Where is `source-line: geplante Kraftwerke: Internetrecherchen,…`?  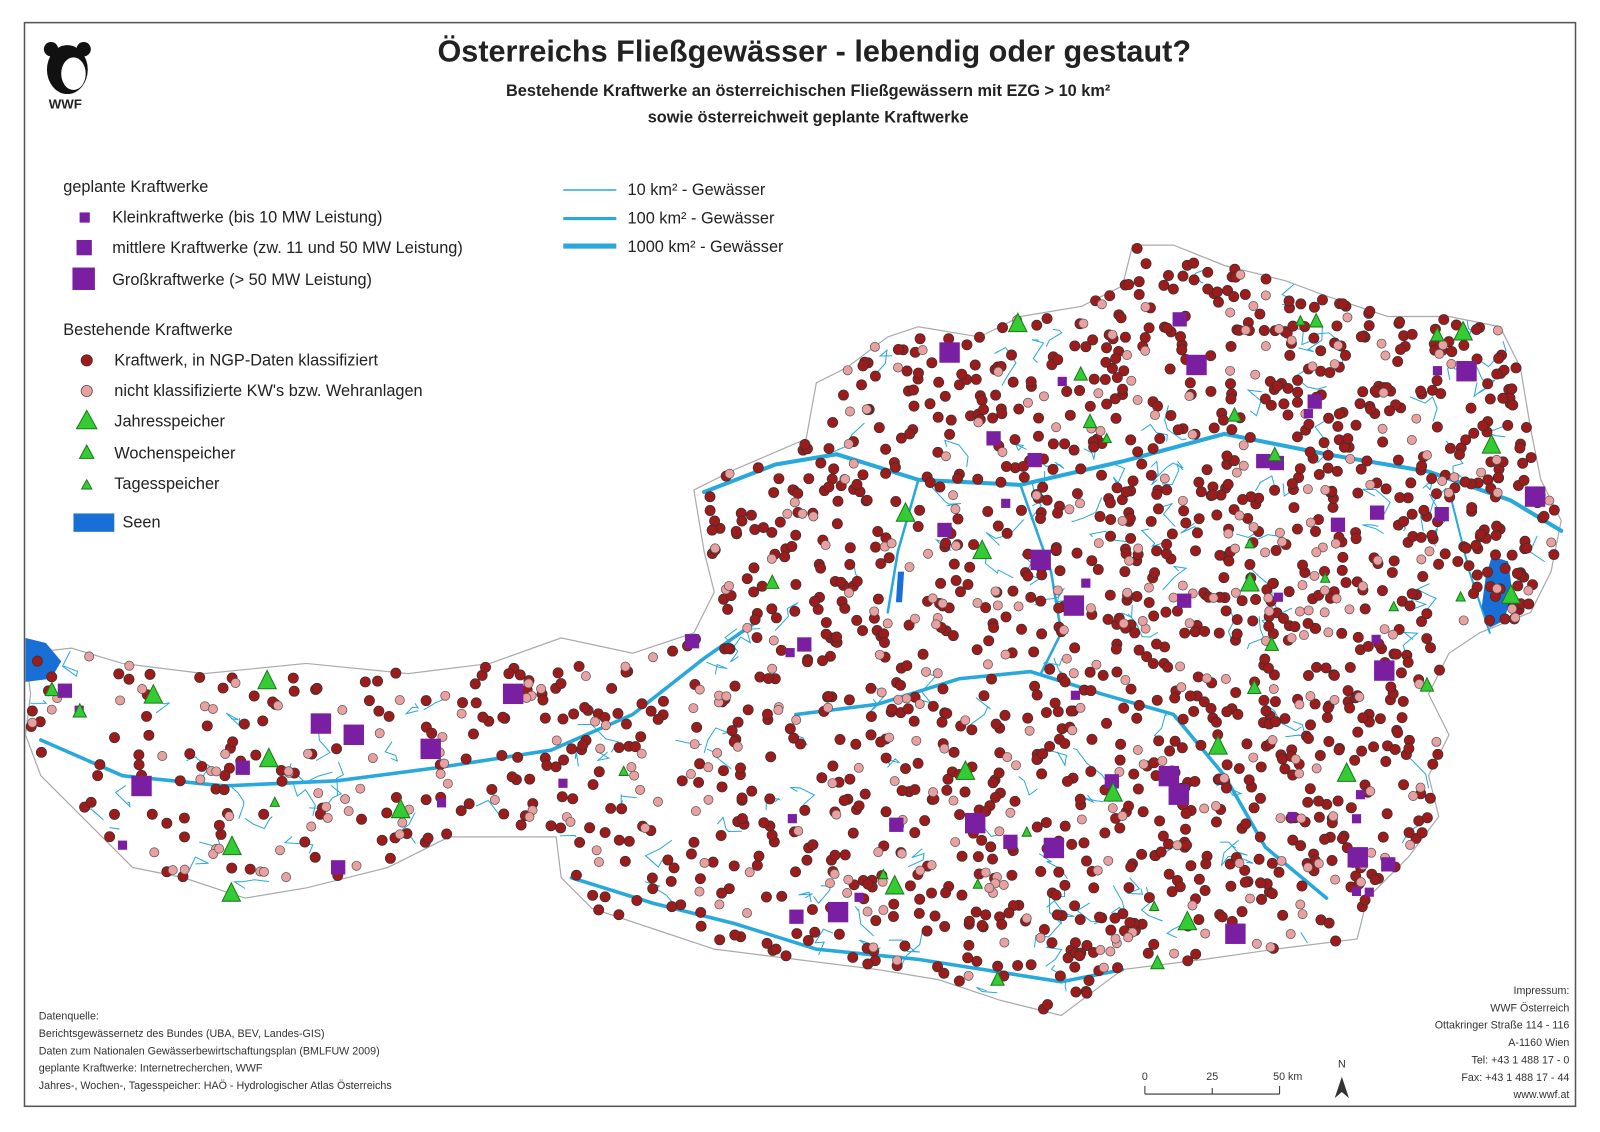
source-line: geplante Kraftwerke: Internetrecherchen,… is located at coordinates (151, 1069).